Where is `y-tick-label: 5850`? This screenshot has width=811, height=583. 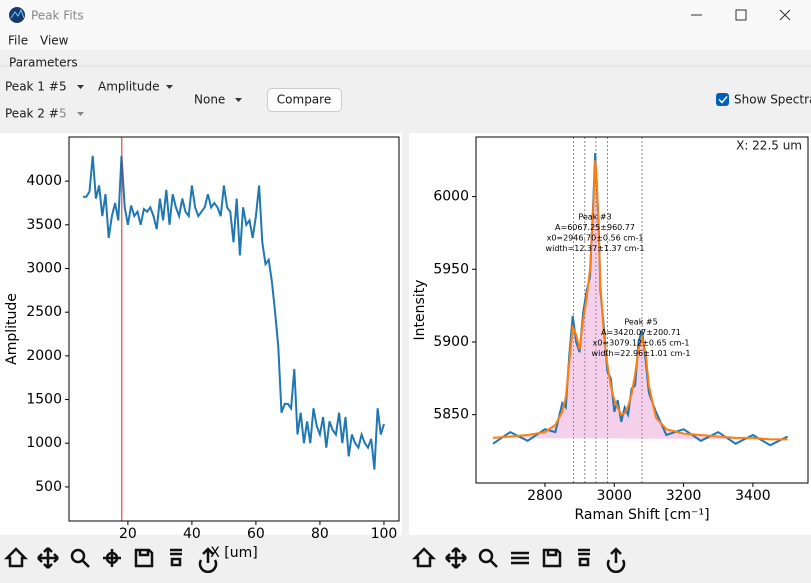
y-tick-label: 5850 is located at coordinates (451, 415).